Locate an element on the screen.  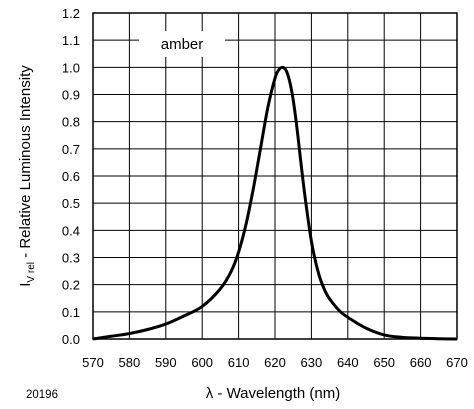
y-tick-label: 0.9 is located at coordinates (71, 95).